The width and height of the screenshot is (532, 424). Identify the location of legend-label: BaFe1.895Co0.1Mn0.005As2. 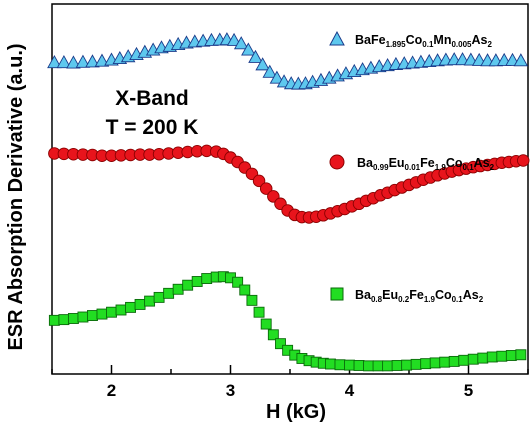
(423, 41).